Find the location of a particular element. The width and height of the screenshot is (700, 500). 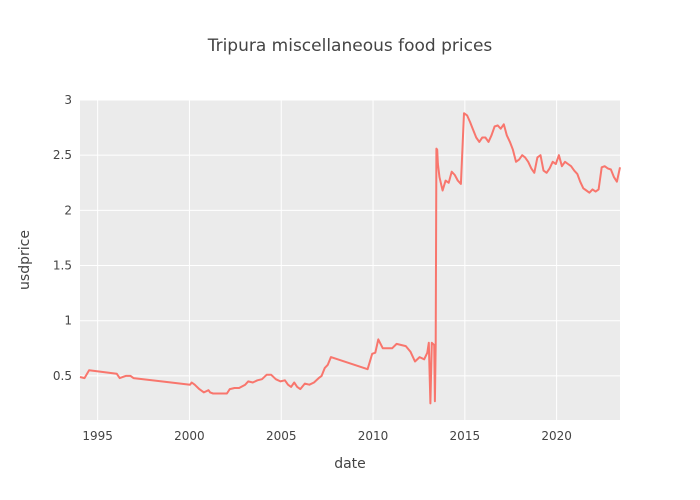

y-axis-title: usdprice is located at coordinates (25, 260).